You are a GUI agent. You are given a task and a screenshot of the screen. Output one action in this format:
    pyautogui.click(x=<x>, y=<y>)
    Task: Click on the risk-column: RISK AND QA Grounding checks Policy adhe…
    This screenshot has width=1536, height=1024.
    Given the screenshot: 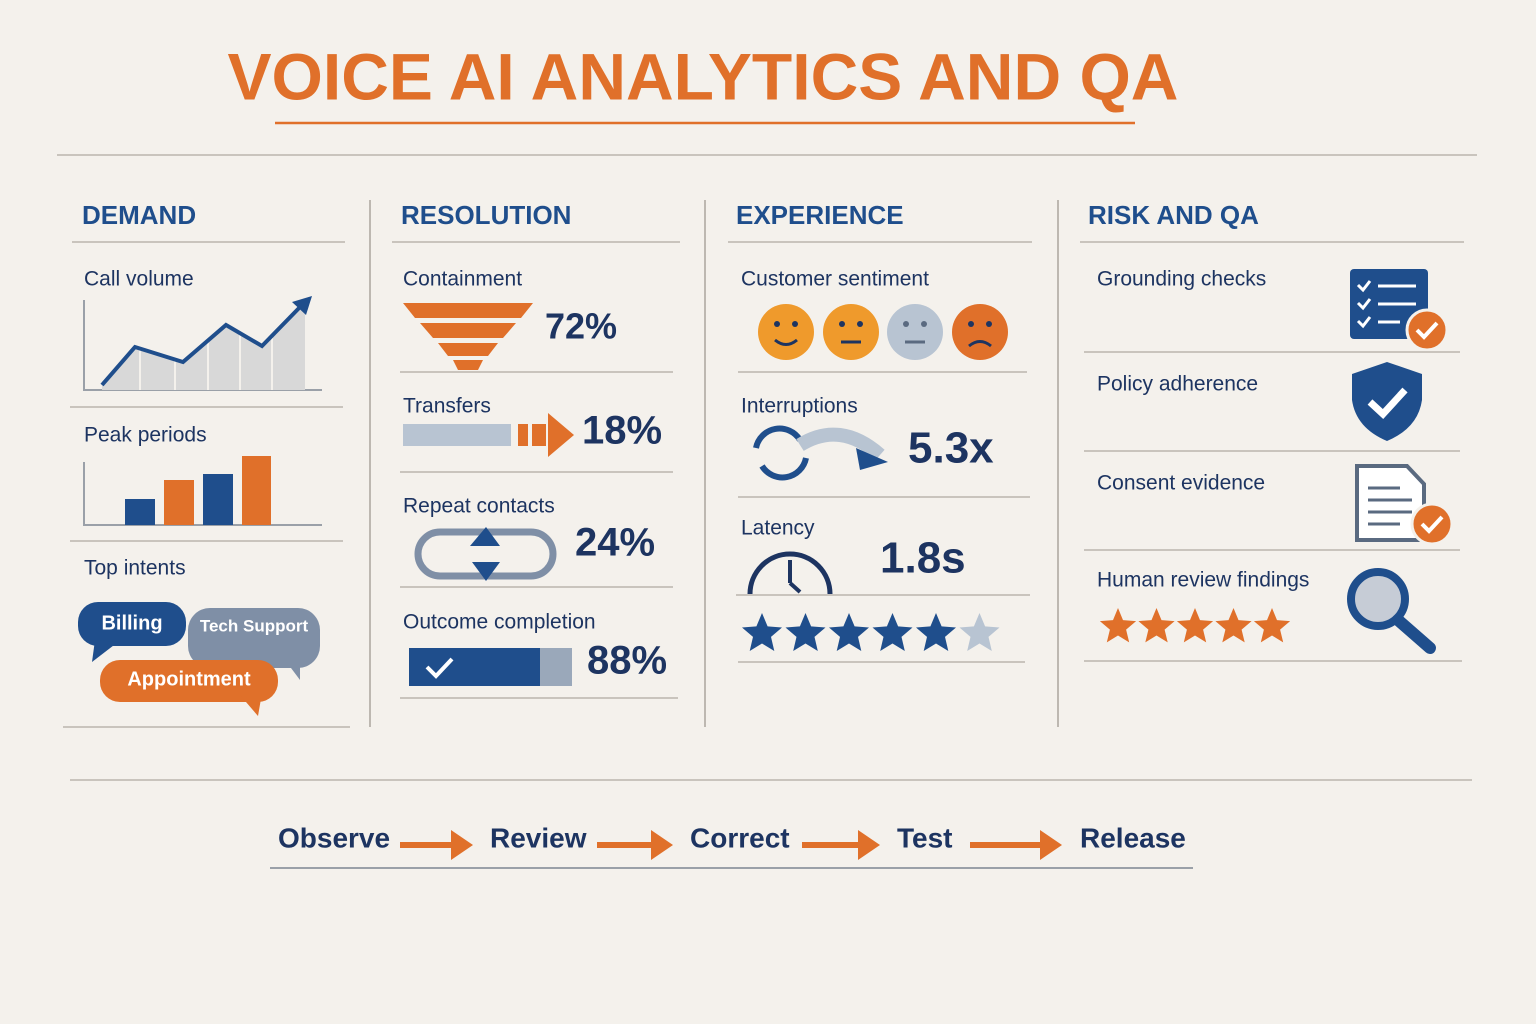 What is the action you would take?
    pyautogui.click(x=1272, y=431)
    